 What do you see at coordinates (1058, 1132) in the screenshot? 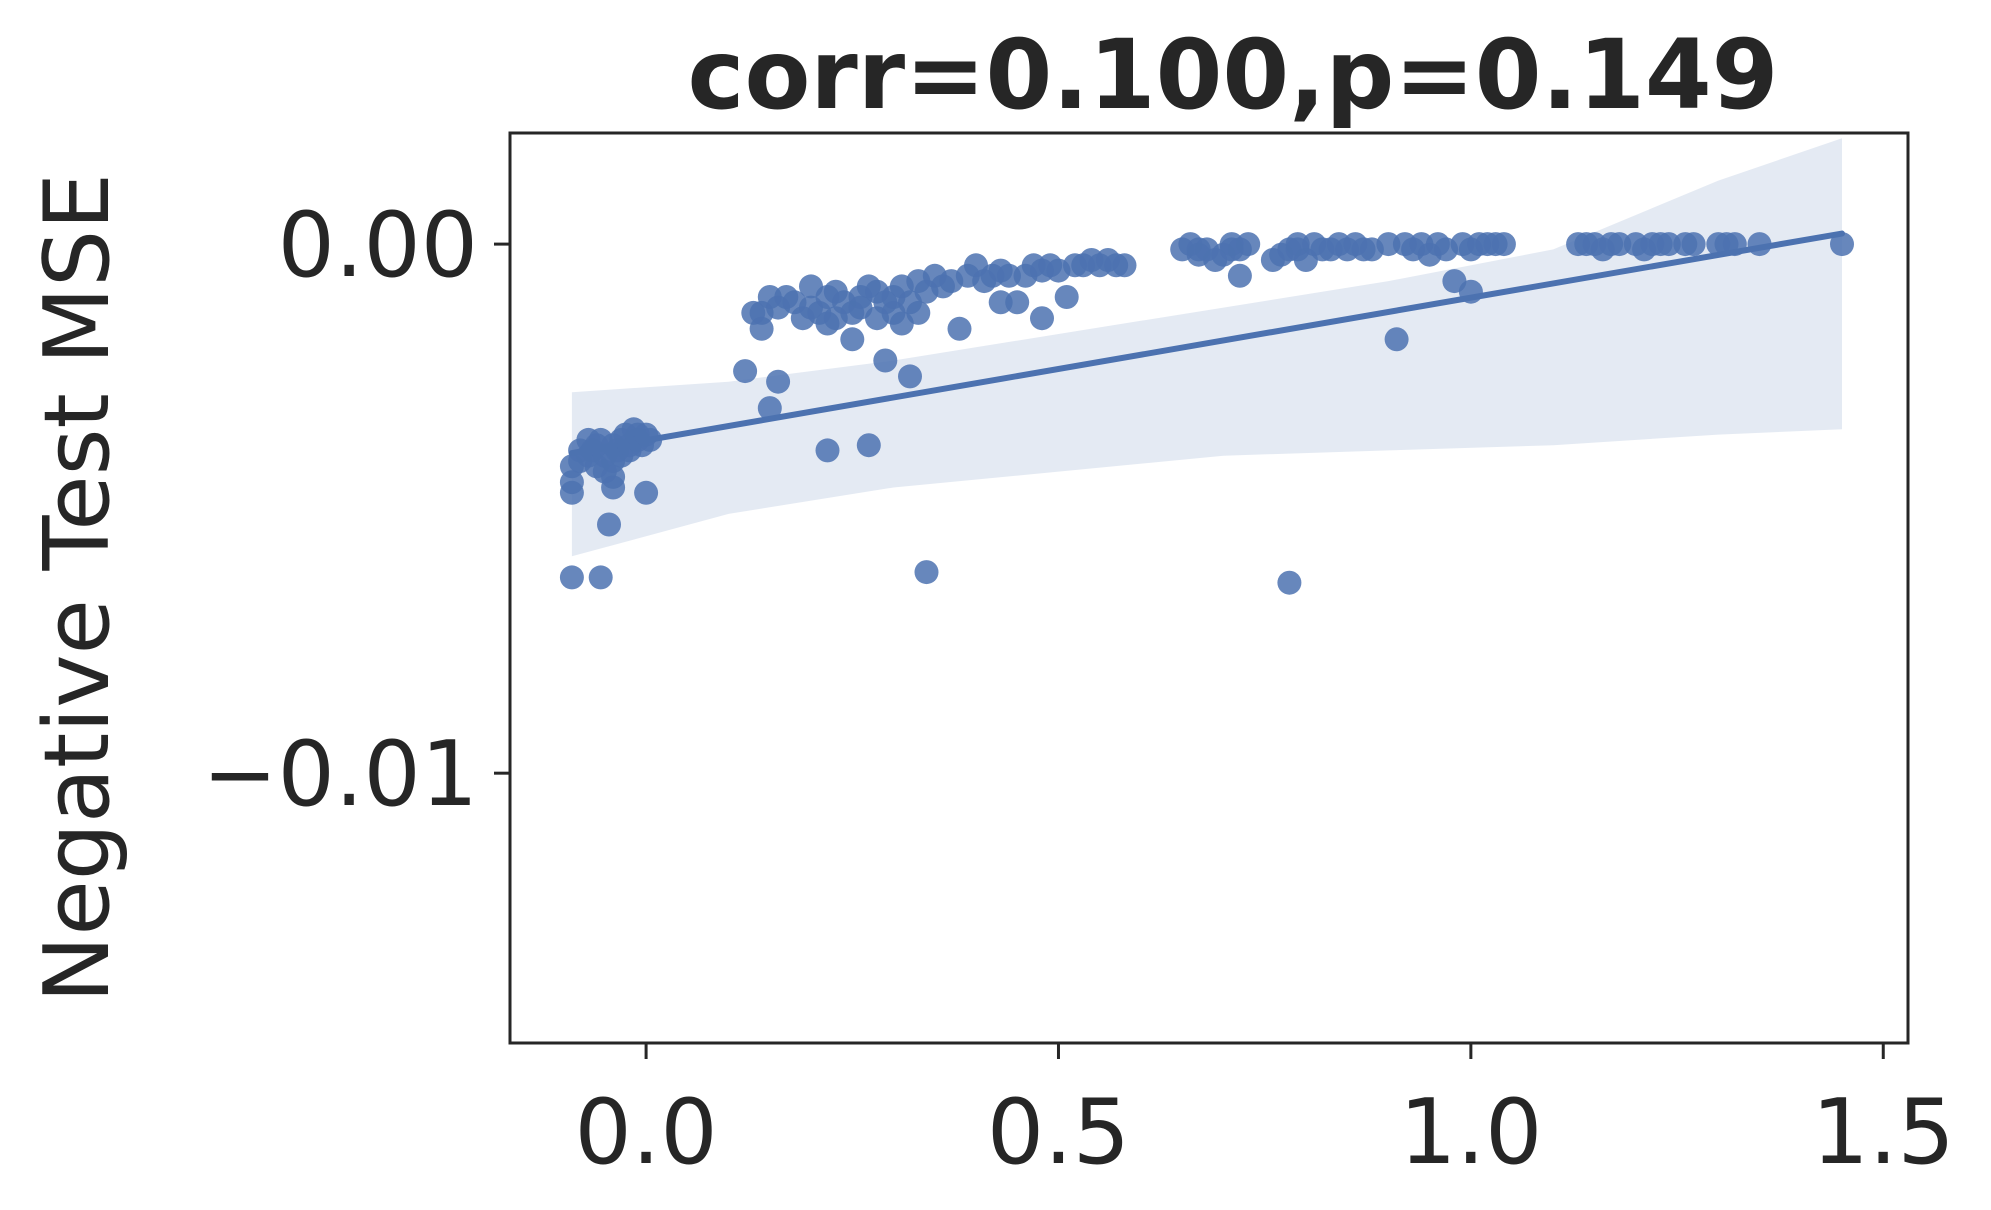
I see `x-tick-label: 0.5` at bounding box center [1058, 1132].